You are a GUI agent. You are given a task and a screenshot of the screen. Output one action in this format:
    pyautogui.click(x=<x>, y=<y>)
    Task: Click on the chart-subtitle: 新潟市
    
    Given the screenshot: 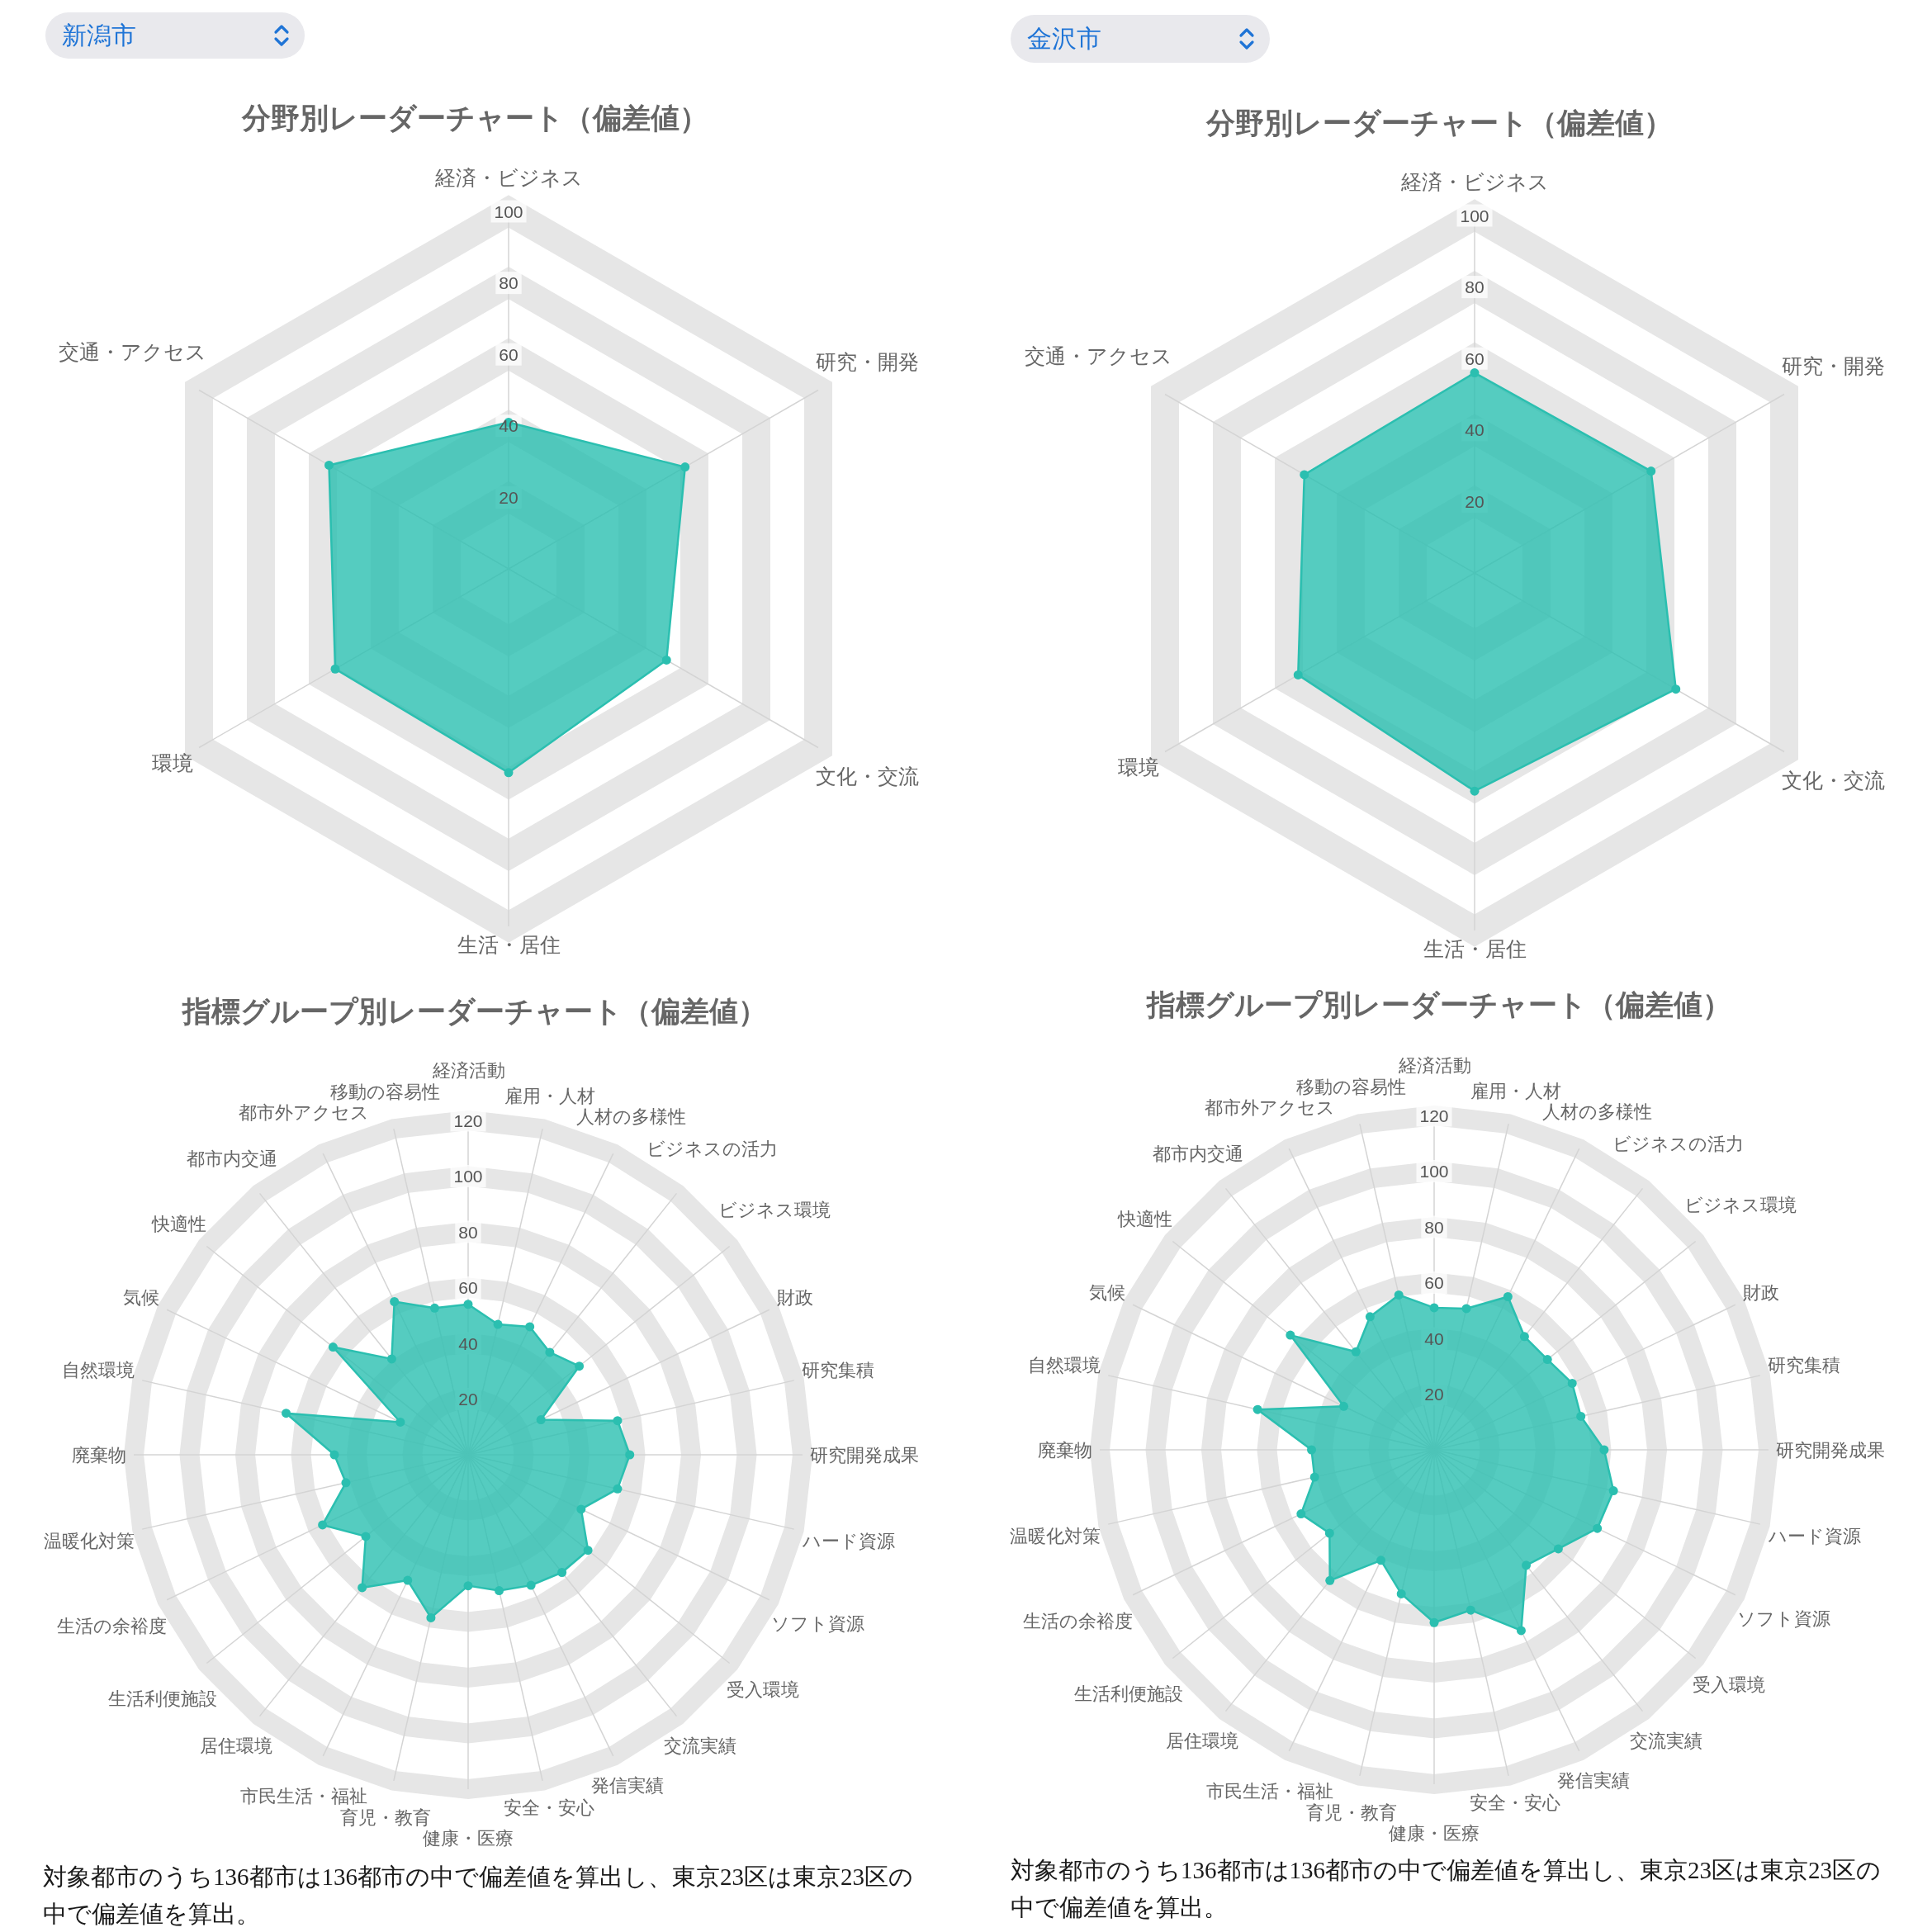 What is the action you would take?
    pyautogui.click(x=99, y=35)
    